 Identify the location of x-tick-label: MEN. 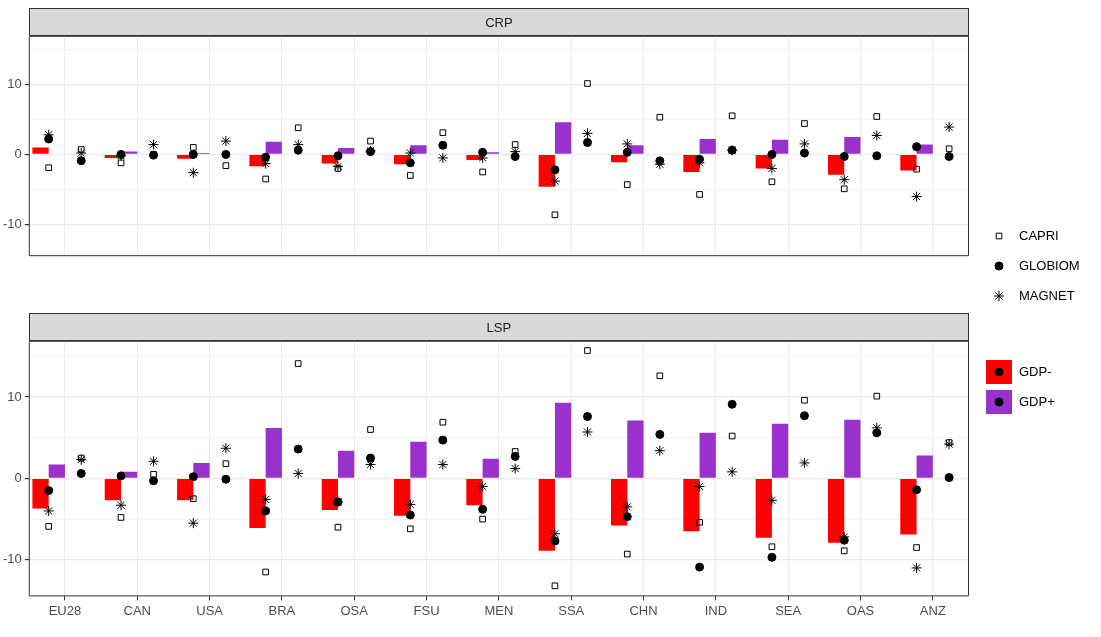
(499, 610).